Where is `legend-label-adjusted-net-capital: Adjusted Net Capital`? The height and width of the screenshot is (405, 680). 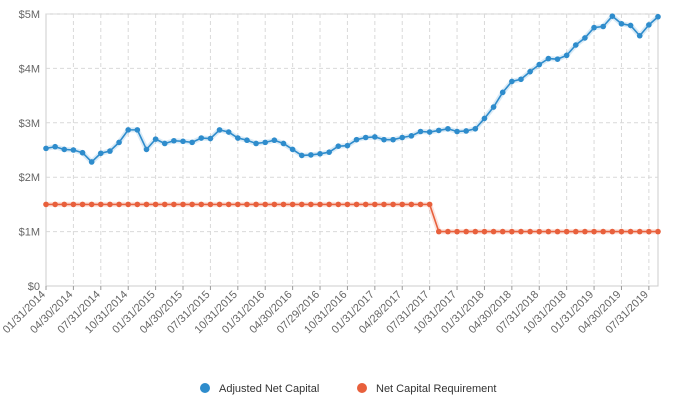
legend-label-adjusted-net-capital: Adjusted Net Capital is located at coordinates (269, 389).